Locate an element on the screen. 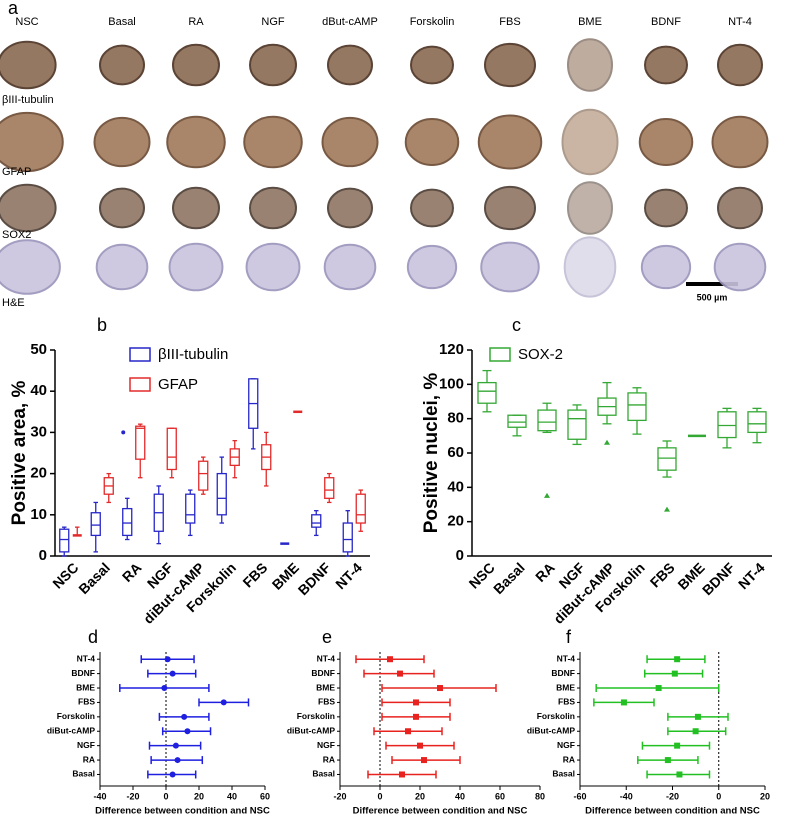  column-label: Basal is located at coordinates (122, 22).